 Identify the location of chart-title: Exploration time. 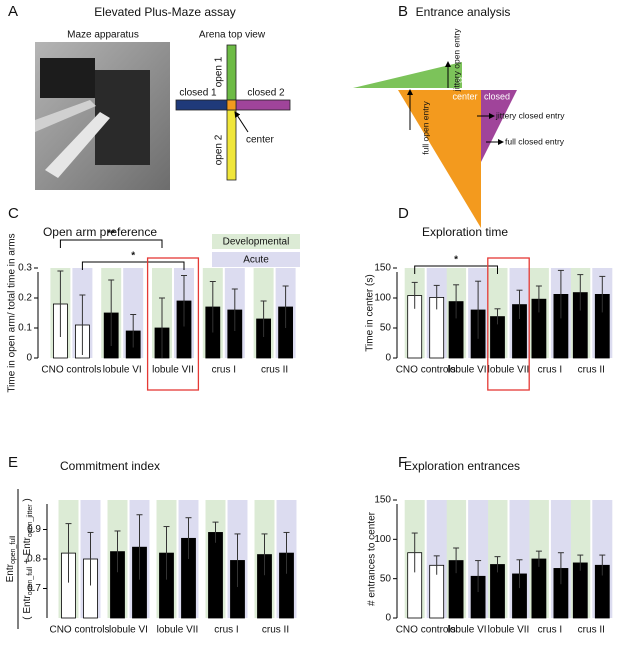
(465, 232).